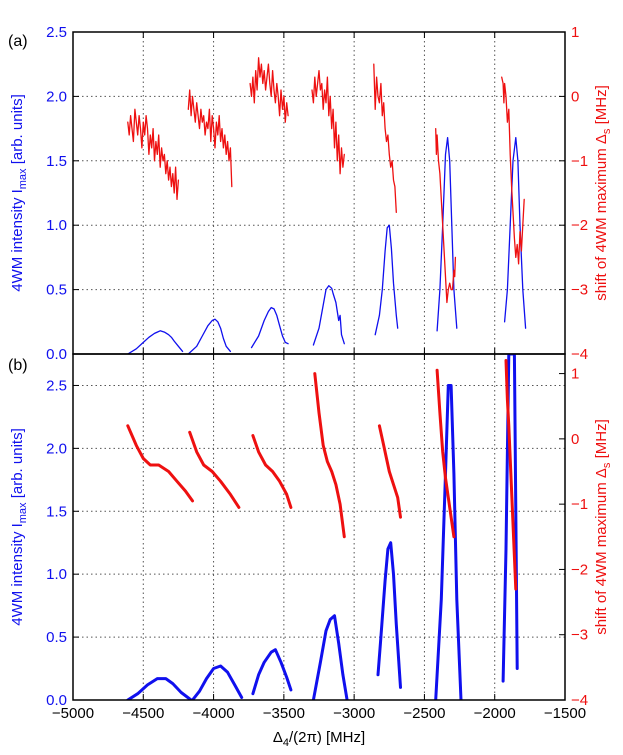 This screenshot has height=755, width=623. I want to click on xtick-label: −2000, so click(495, 713).